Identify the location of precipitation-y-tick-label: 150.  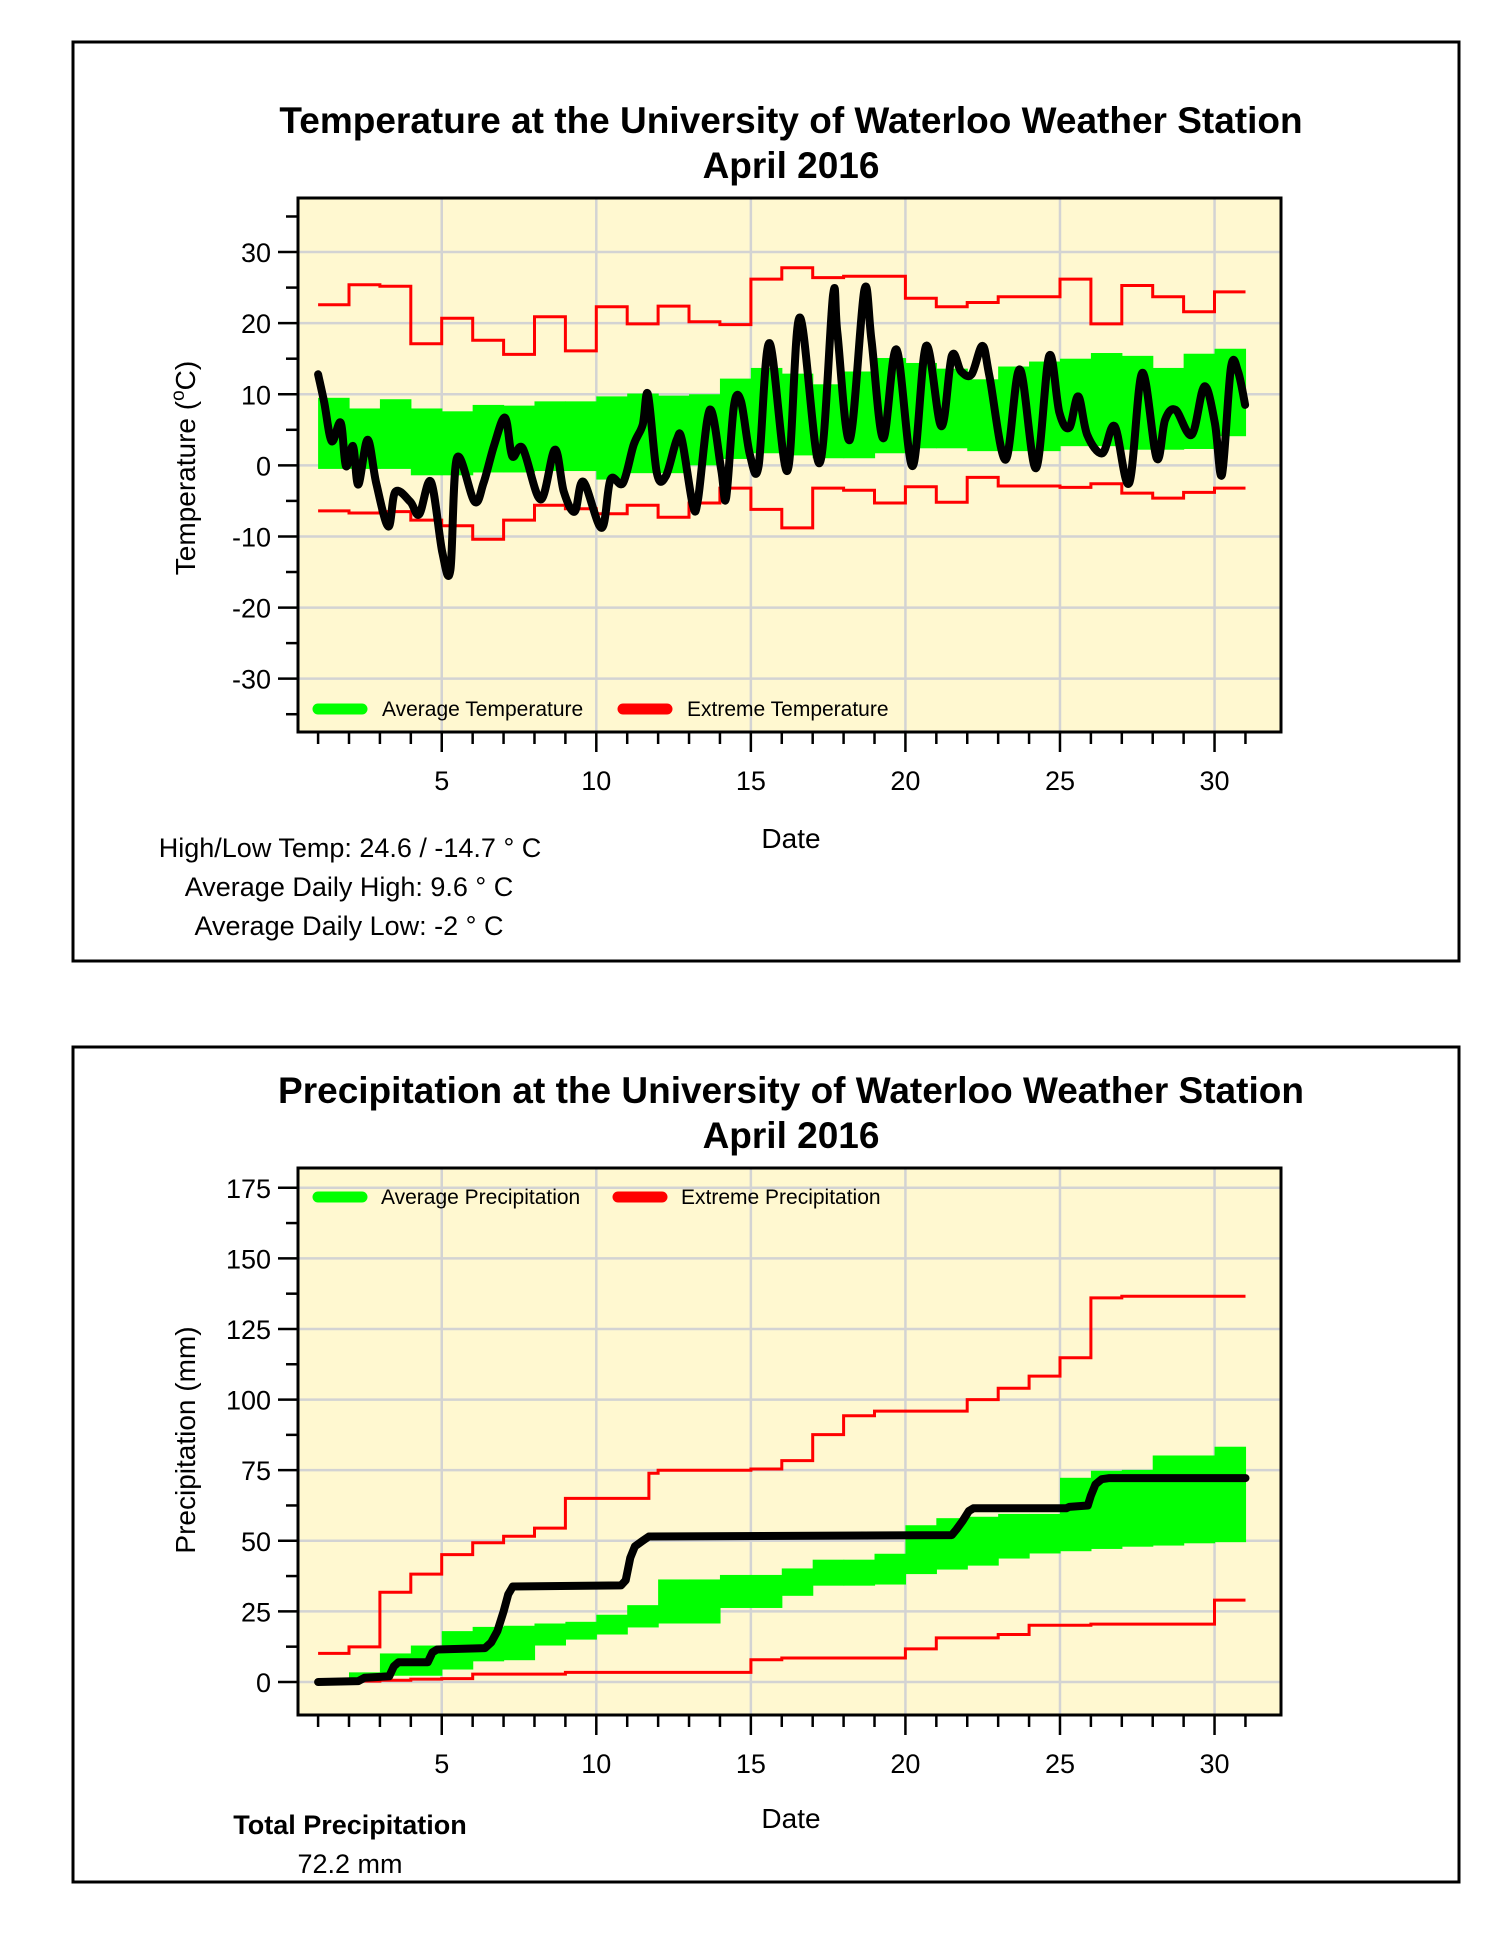
(248, 1259).